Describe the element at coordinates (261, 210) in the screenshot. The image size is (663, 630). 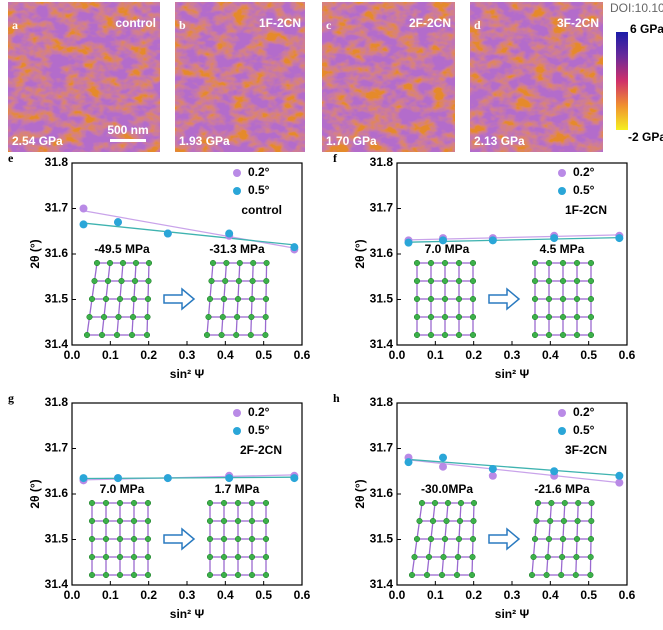
I see `sample-label: control` at that location.